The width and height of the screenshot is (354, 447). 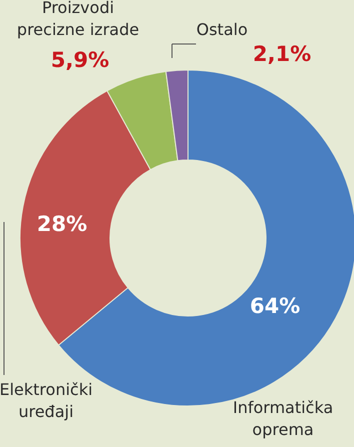 What do you see at coordinates (282, 54) in the screenshot?
I see `data-label: 2,1%` at bounding box center [282, 54].